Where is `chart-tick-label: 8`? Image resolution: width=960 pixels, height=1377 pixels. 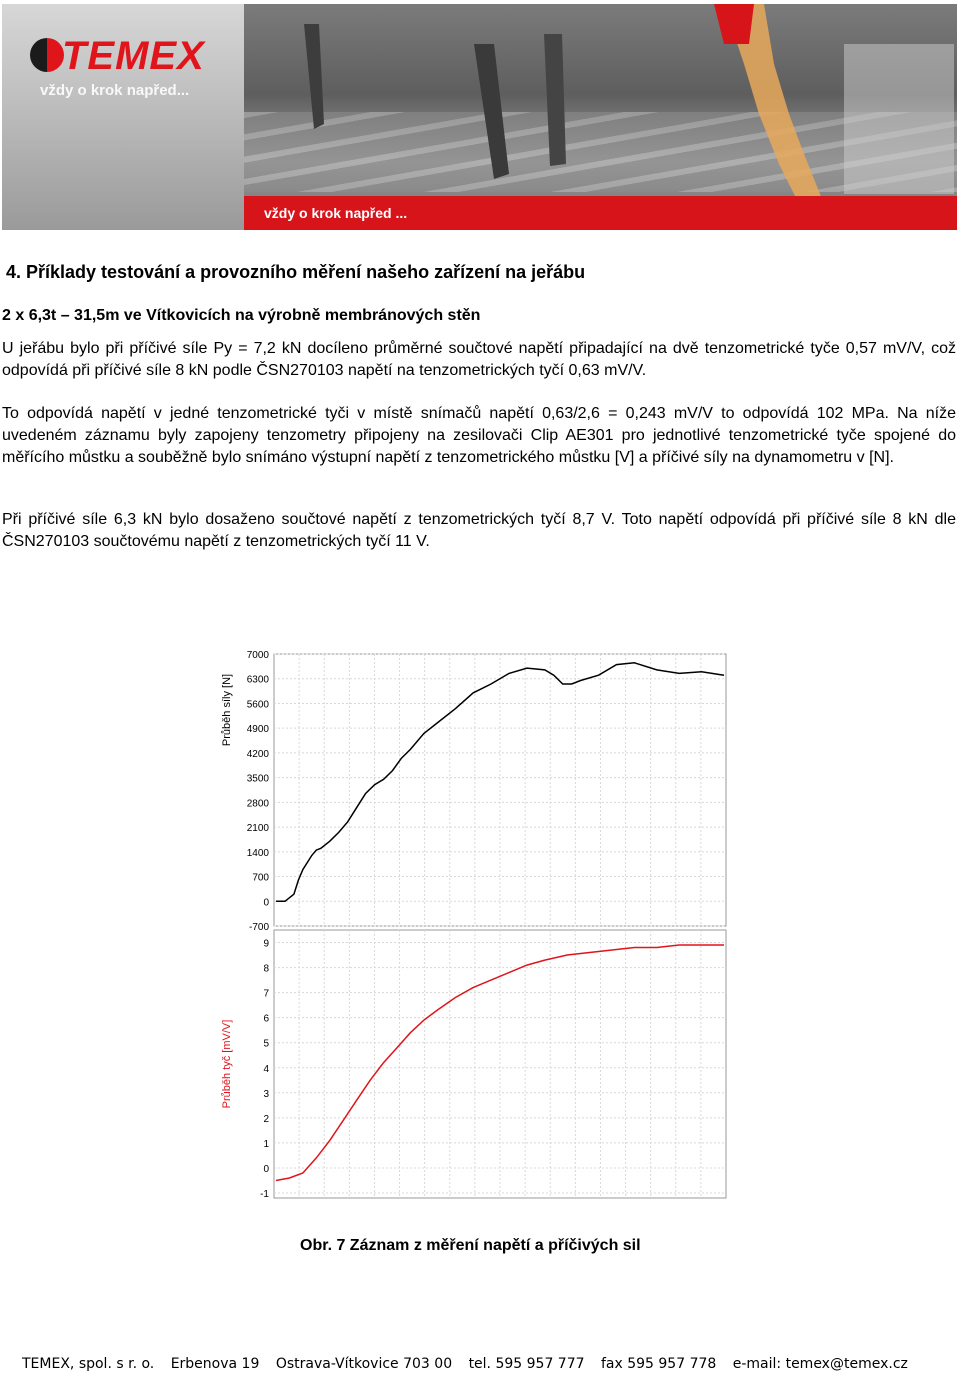
chart-tick-label: 8 is located at coordinates (266, 969).